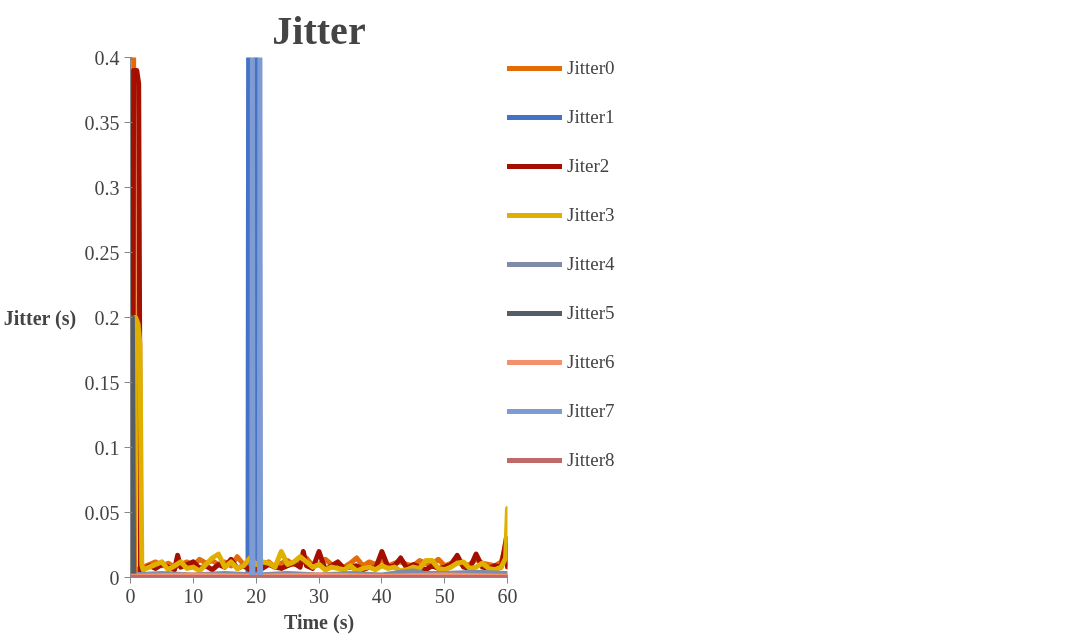 The height and width of the screenshot is (643, 1068). I want to click on x-tick-label: 20, so click(256, 595).